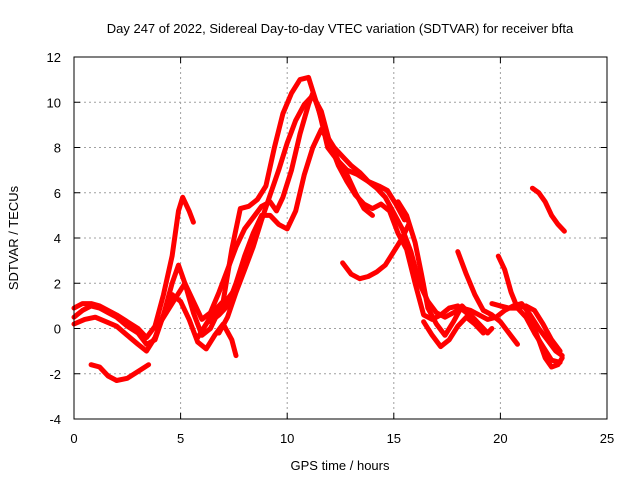 The image size is (640, 480). Describe the element at coordinates (607, 438) in the screenshot. I see `x-tick-label: 25` at that location.